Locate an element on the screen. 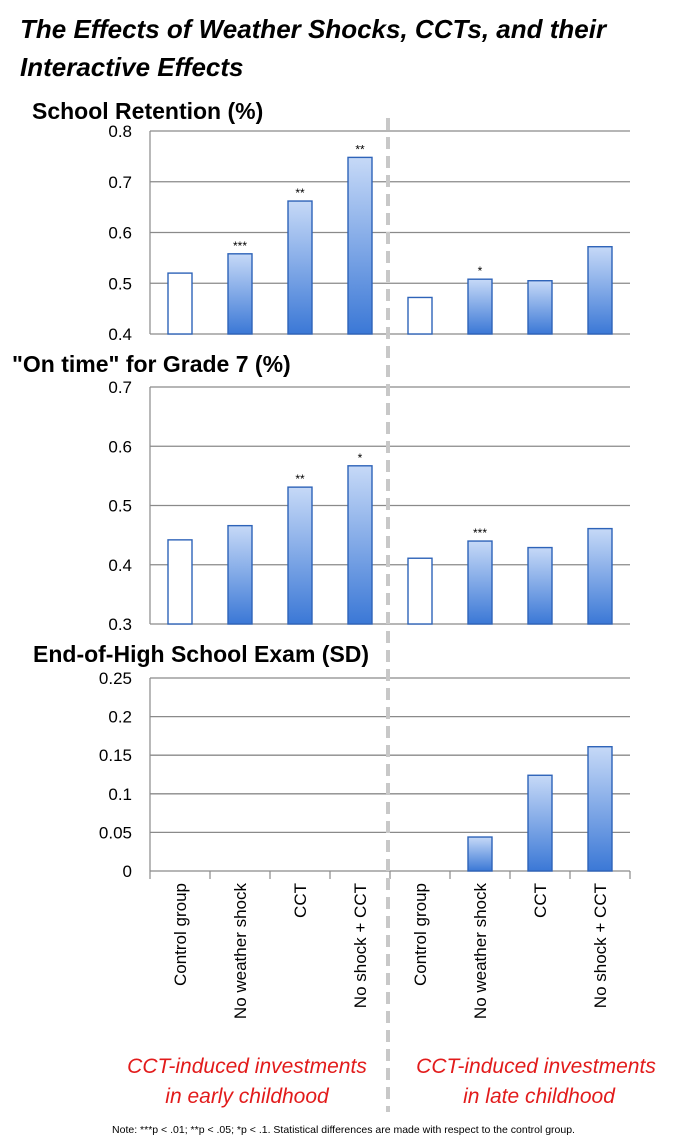  panel-title: School Retention (%) is located at coordinates (147, 111).